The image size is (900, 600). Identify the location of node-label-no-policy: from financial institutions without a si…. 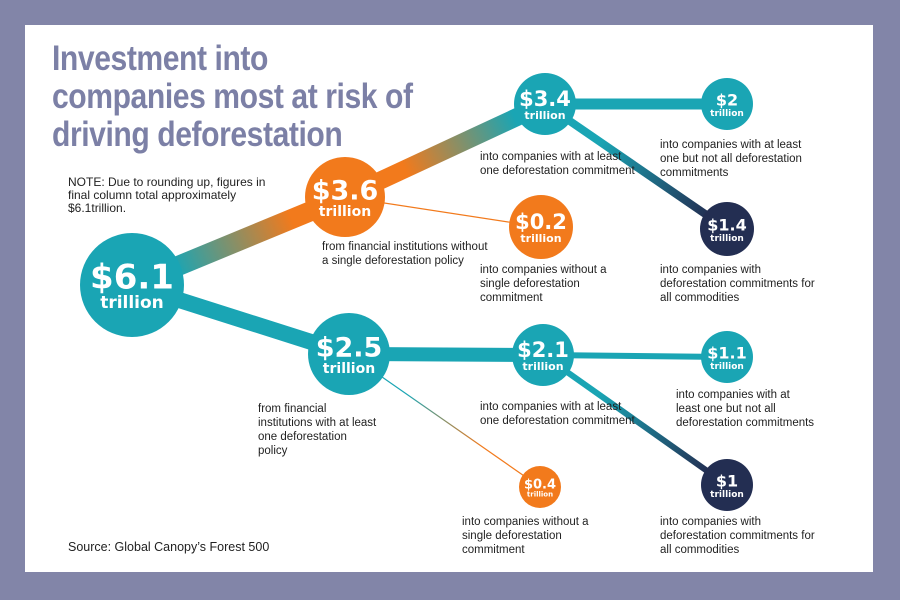
(405, 254).